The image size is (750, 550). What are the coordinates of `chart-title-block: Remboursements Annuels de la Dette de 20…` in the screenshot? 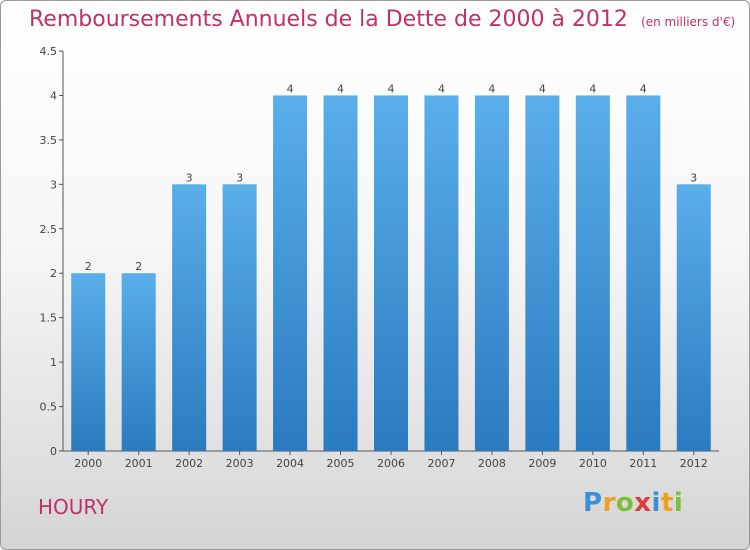 It's located at (382, 19).